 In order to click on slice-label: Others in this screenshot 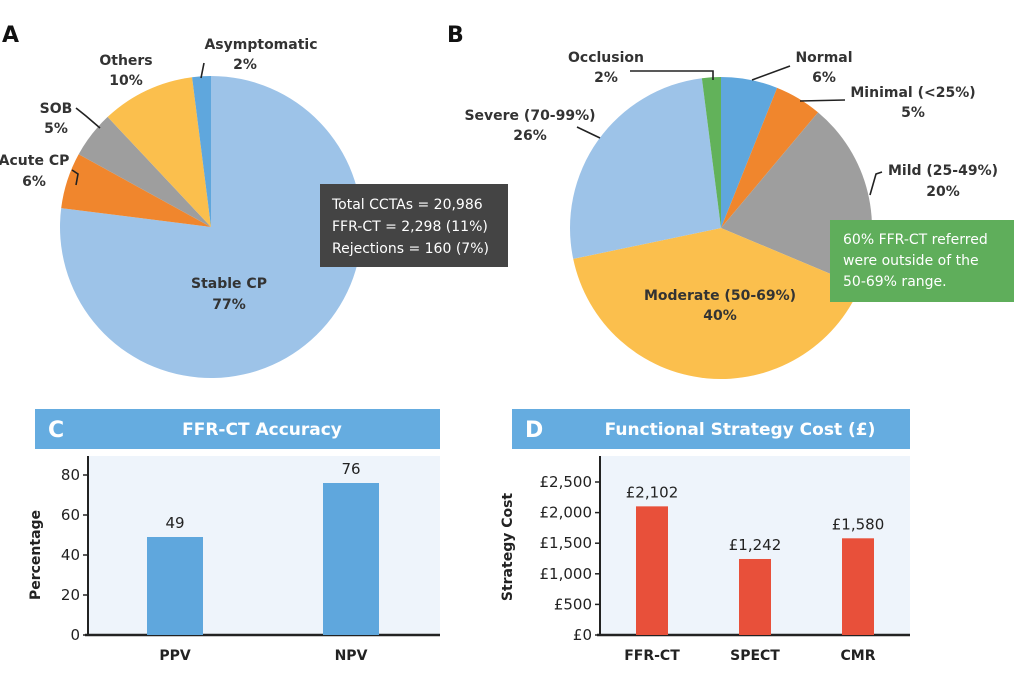, I will do `click(125, 61)`.